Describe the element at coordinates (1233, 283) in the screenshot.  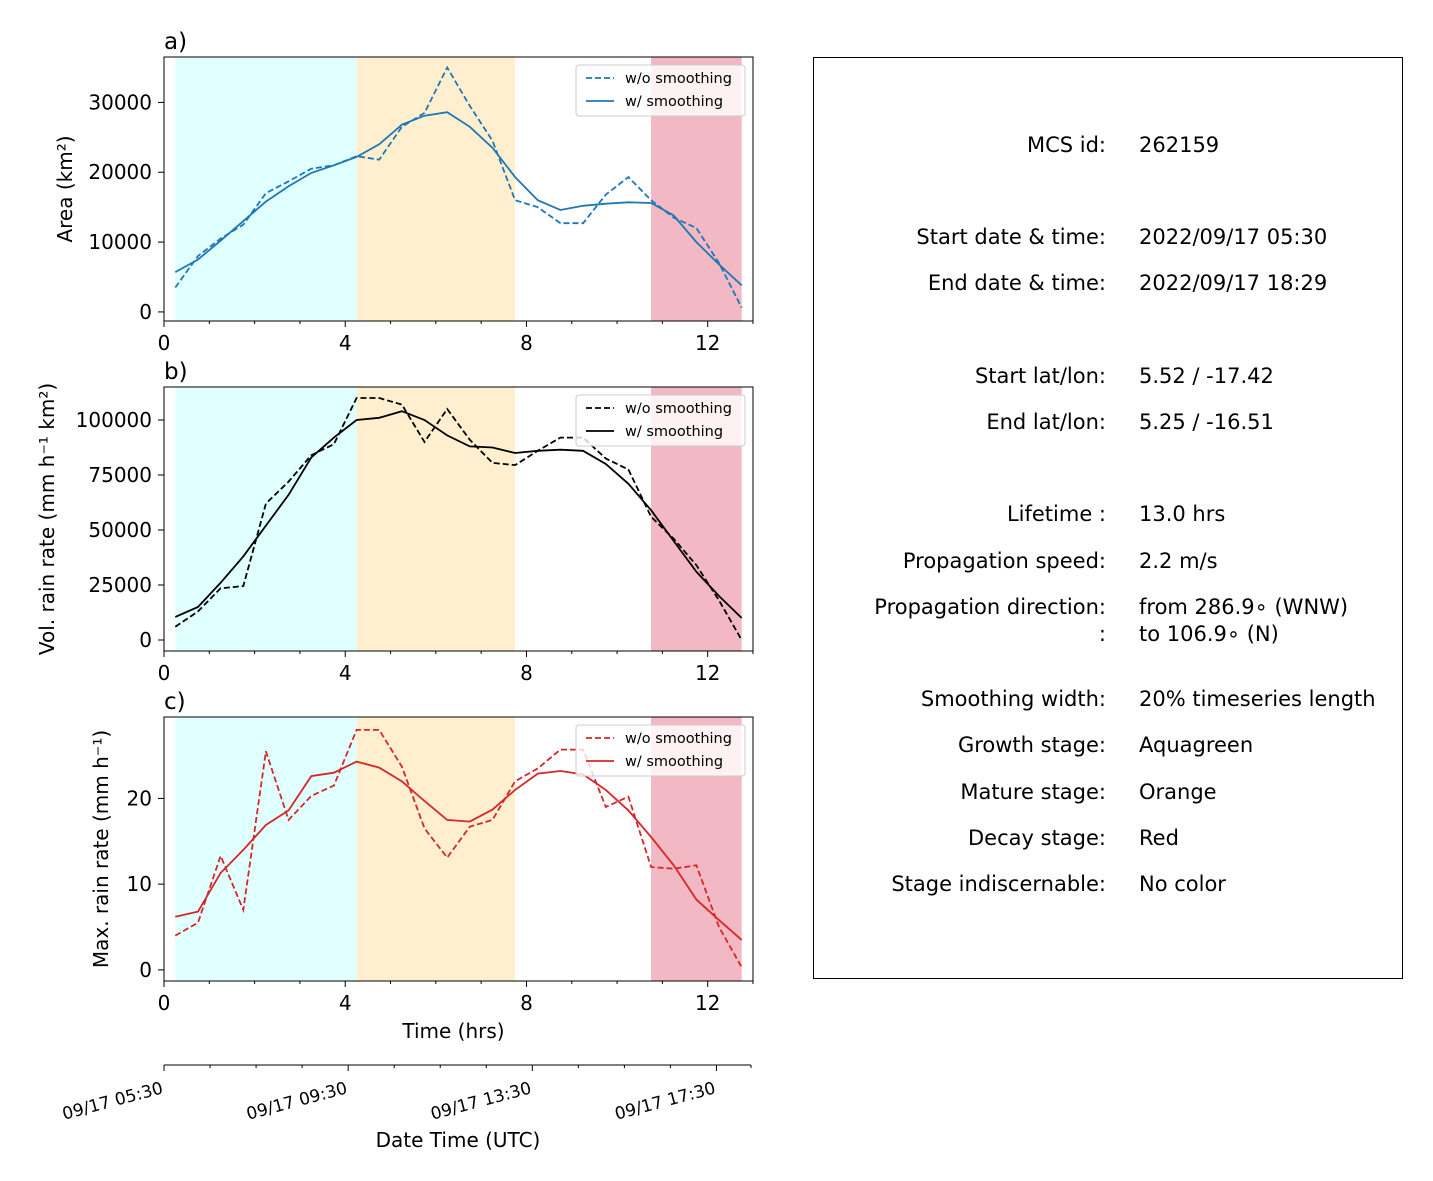
I see `info-value: 2022/09/17 18:29` at that location.